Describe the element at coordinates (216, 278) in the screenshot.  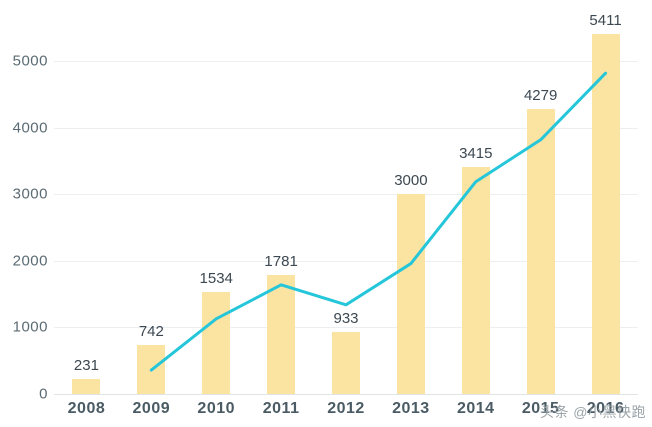
I see `bar-value-label: 1534` at that location.